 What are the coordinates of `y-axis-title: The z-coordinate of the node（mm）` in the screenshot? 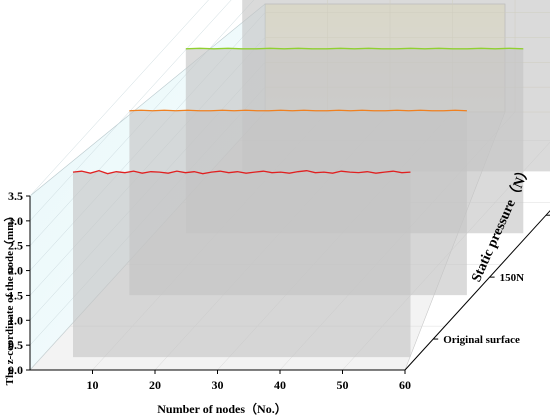 It's located at (9, 298).